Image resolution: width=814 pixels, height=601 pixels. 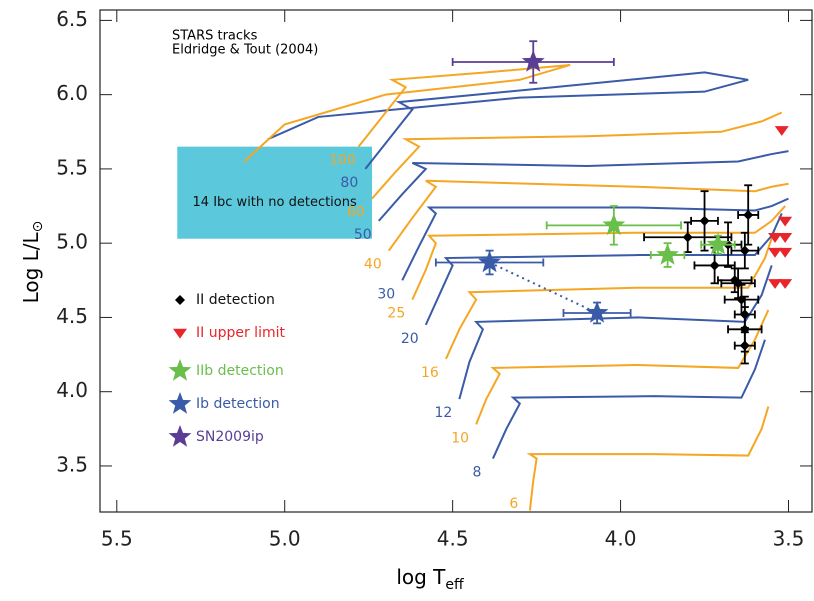 I want to click on x-tick-label: 4.5, so click(x=453, y=539).